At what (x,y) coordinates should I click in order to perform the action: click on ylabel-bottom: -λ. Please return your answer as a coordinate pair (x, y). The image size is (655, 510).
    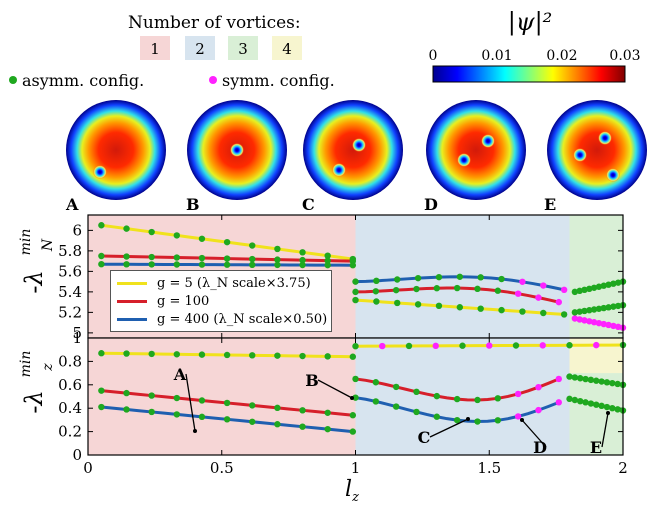
    Looking at the image, I should click on (34, 401).